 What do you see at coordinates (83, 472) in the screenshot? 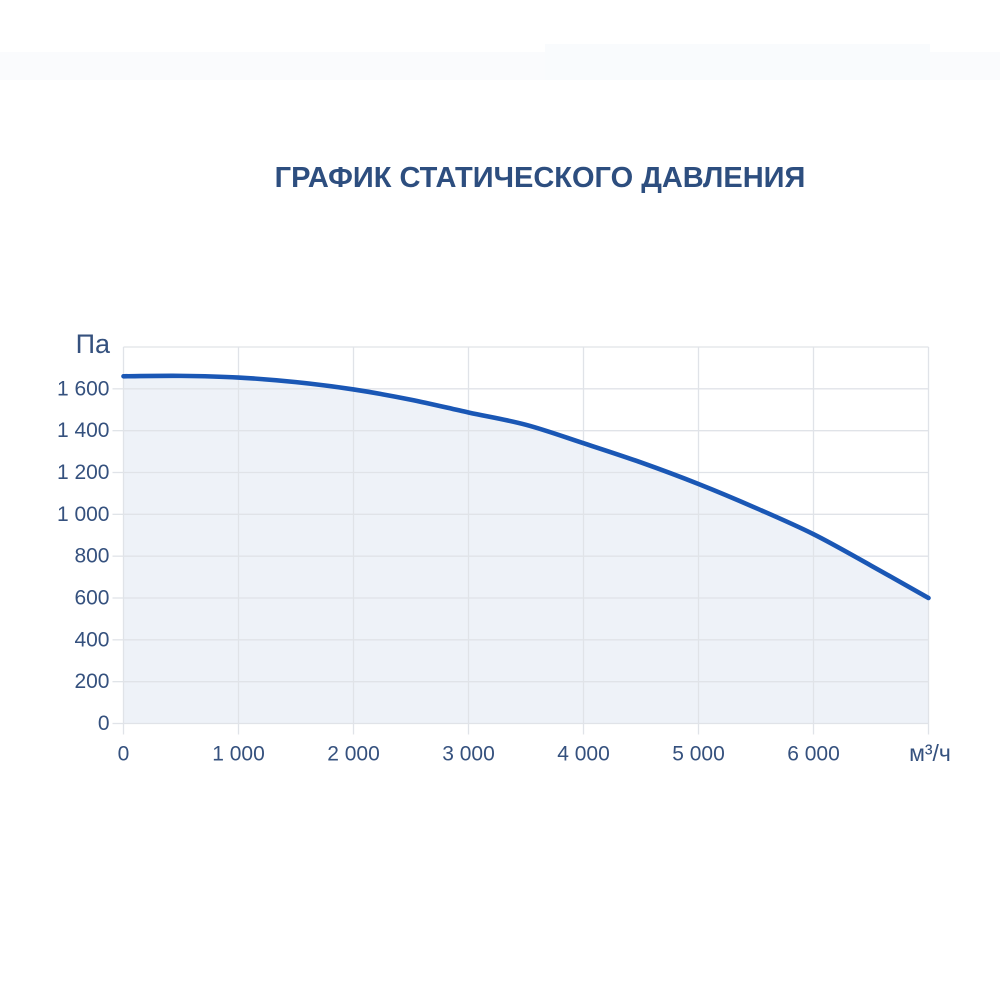
I see `y-tick-label: 1 200` at bounding box center [83, 472].